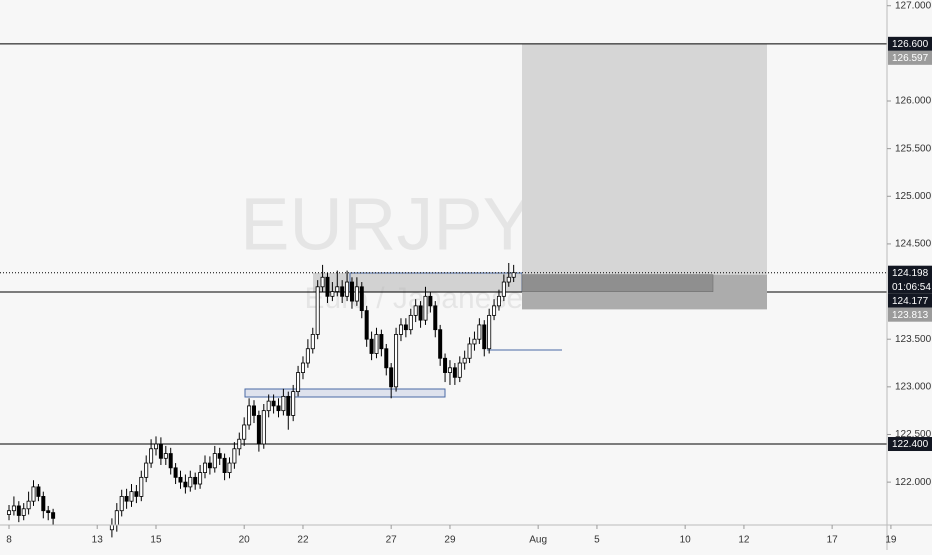 This screenshot has width=932, height=555. Describe the element at coordinates (910, 315) in the screenshot. I see `price-badge-label: 123.813` at that location.